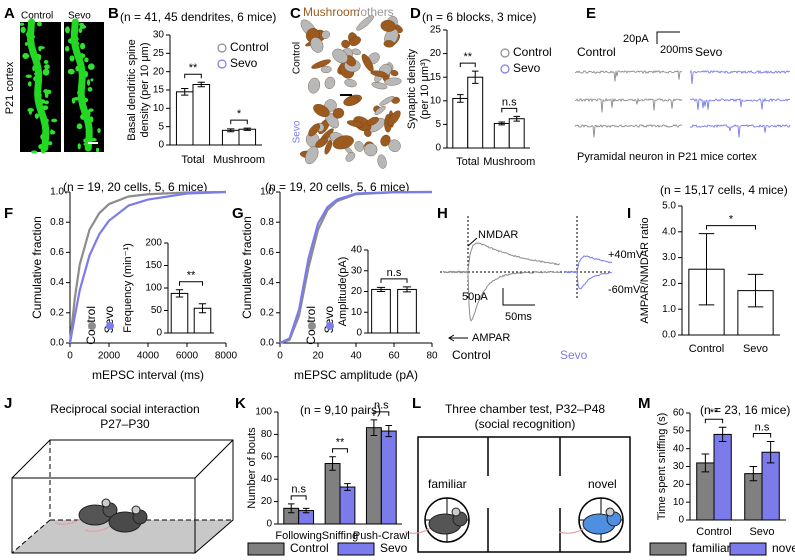  Describe the element at coordinates (458, 338) in the screenshot. I see `arrow` at that location.